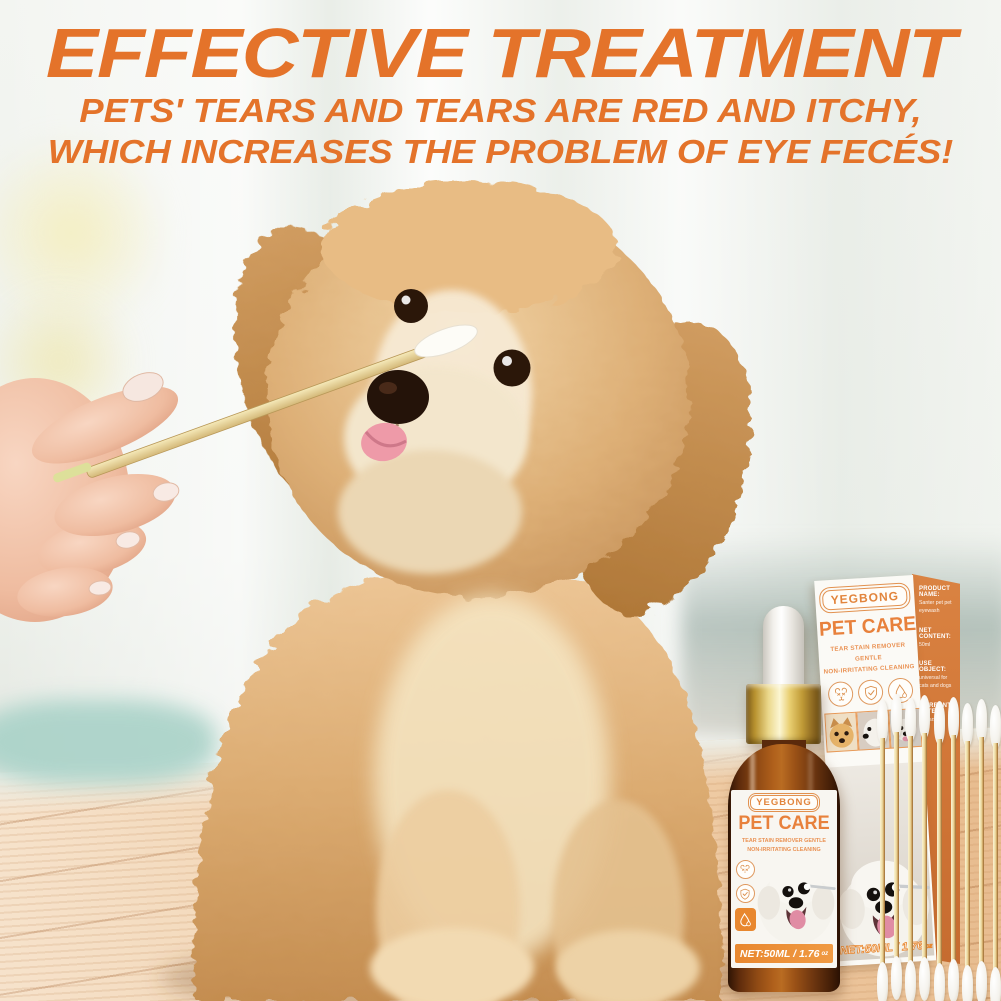  I want to click on teal-blur, so click(108, 742).